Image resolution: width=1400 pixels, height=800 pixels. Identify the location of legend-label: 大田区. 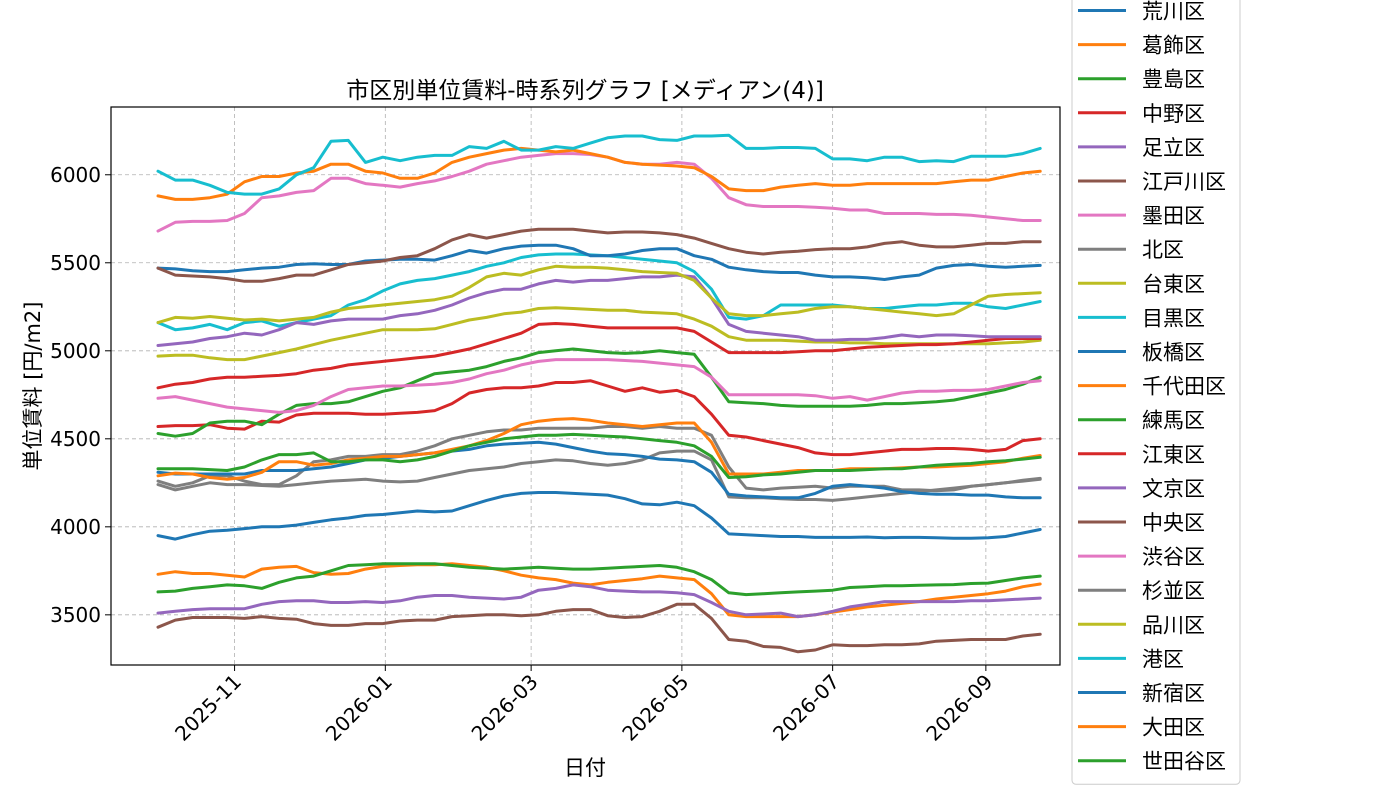
(1173, 728).